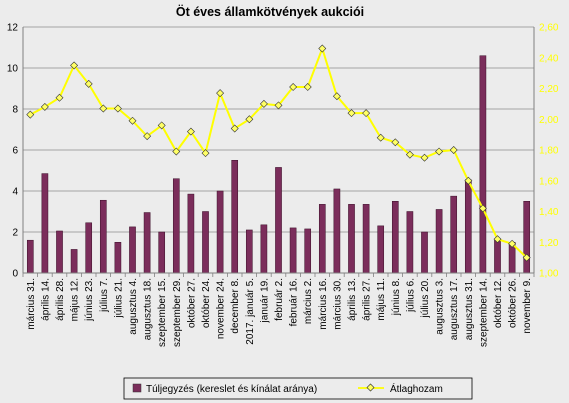  I want to click on x-tick-label: október 26., so click(513, 303).